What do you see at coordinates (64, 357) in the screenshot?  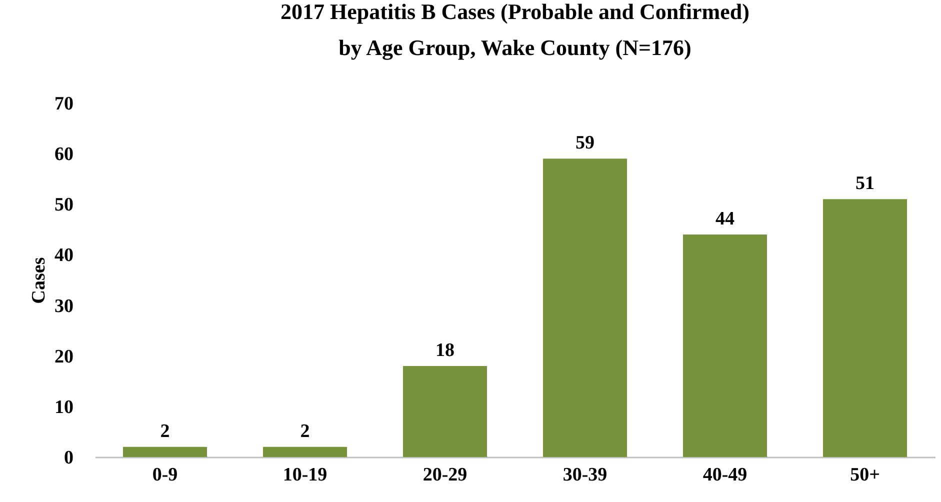 I see `y-tick-label: 20` at bounding box center [64, 357].